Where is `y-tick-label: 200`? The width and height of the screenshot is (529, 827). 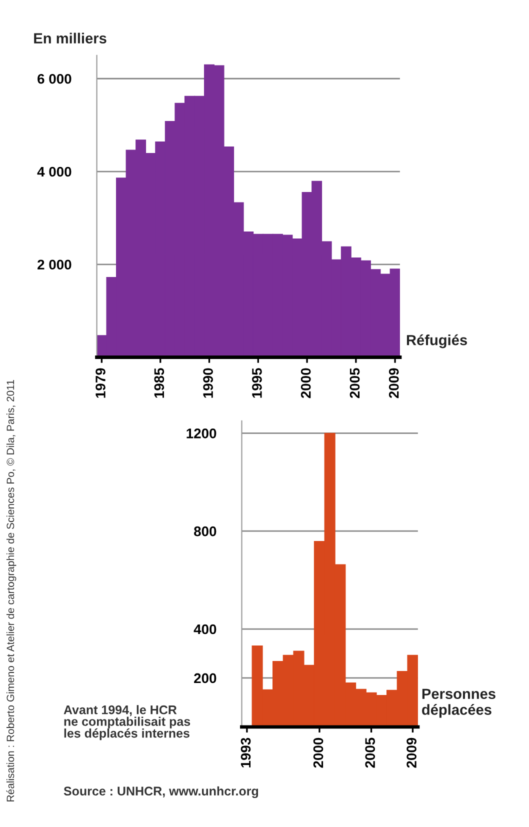
y-tick-label: 200 is located at coordinates (205, 678).